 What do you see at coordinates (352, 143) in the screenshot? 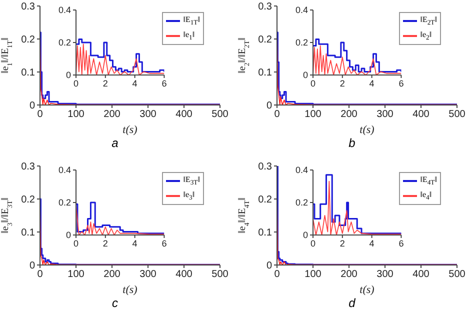
I see `text: b` at bounding box center [352, 143].